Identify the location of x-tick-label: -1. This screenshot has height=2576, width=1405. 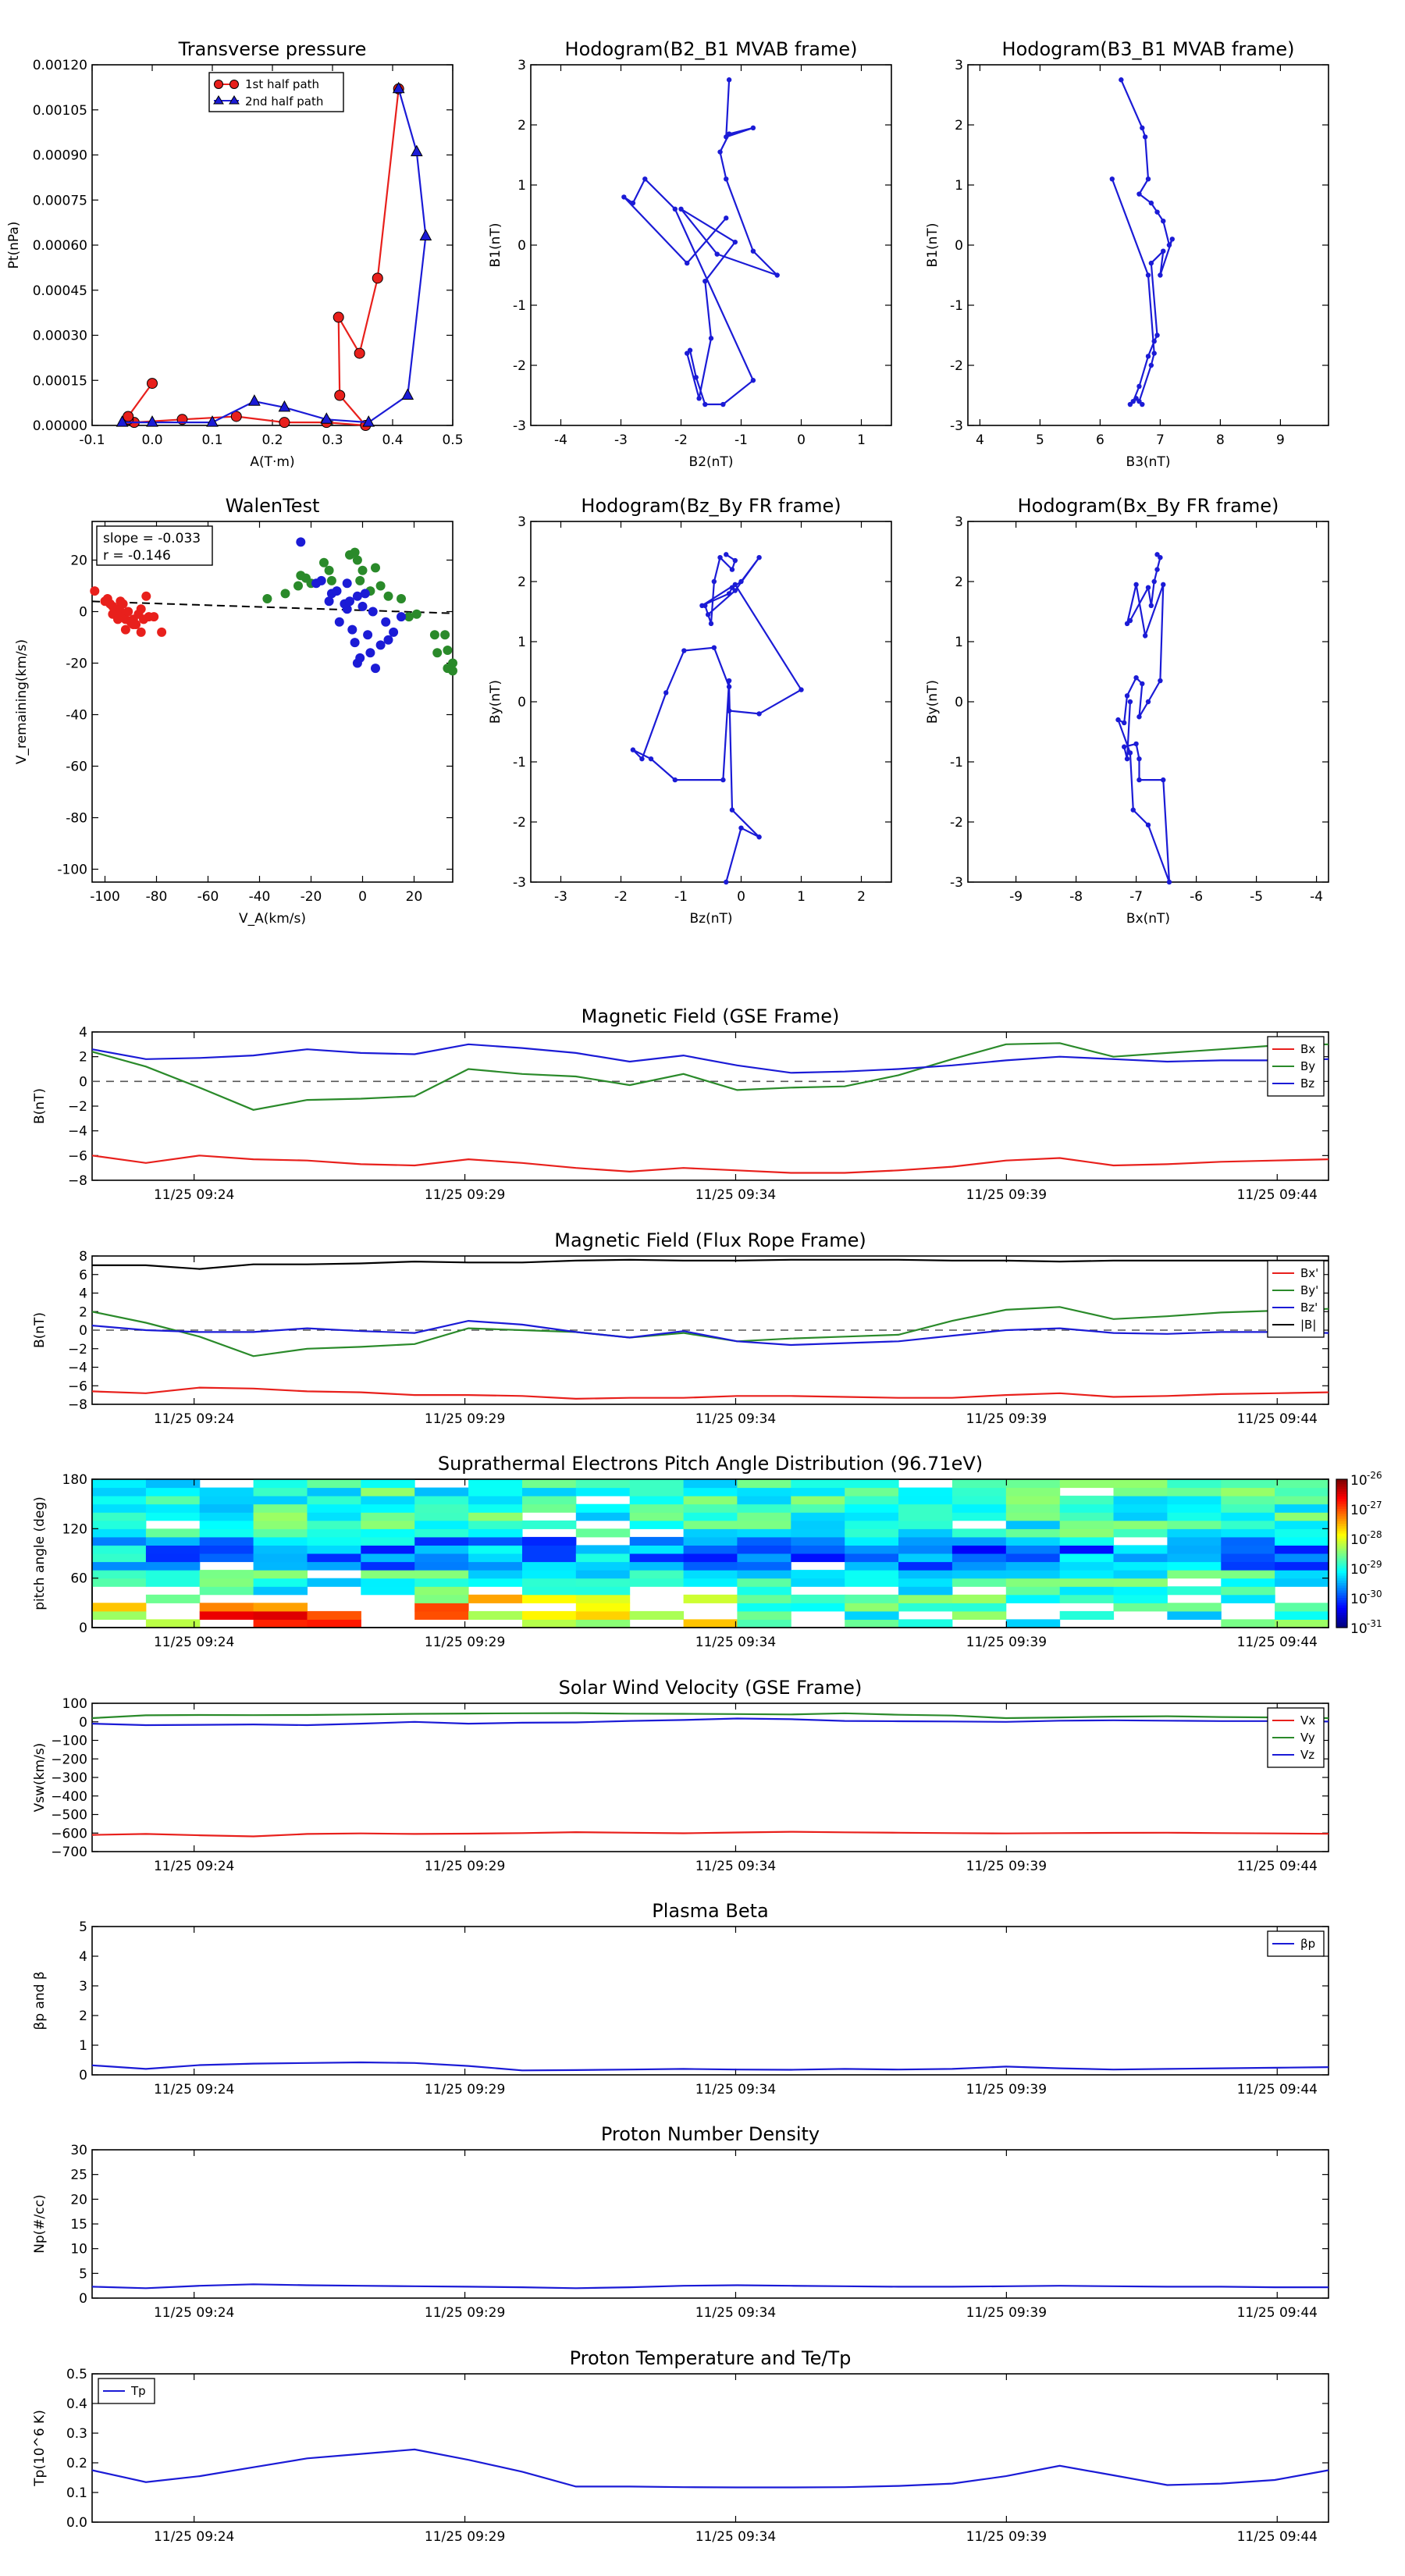
(681, 897).